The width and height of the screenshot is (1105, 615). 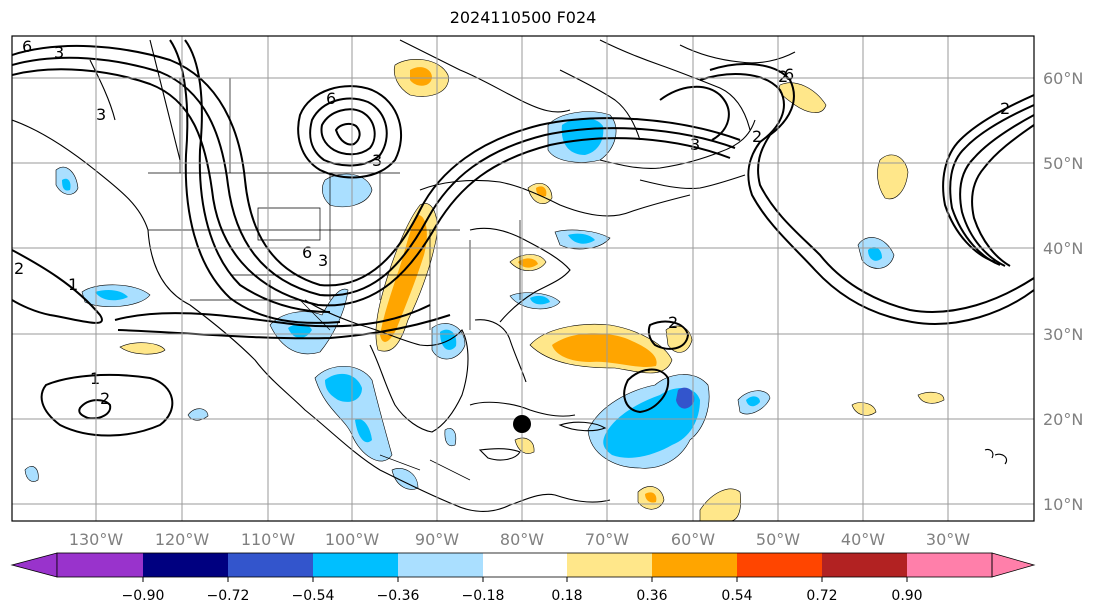 I want to click on lon-label: 80°W, so click(x=522, y=539).